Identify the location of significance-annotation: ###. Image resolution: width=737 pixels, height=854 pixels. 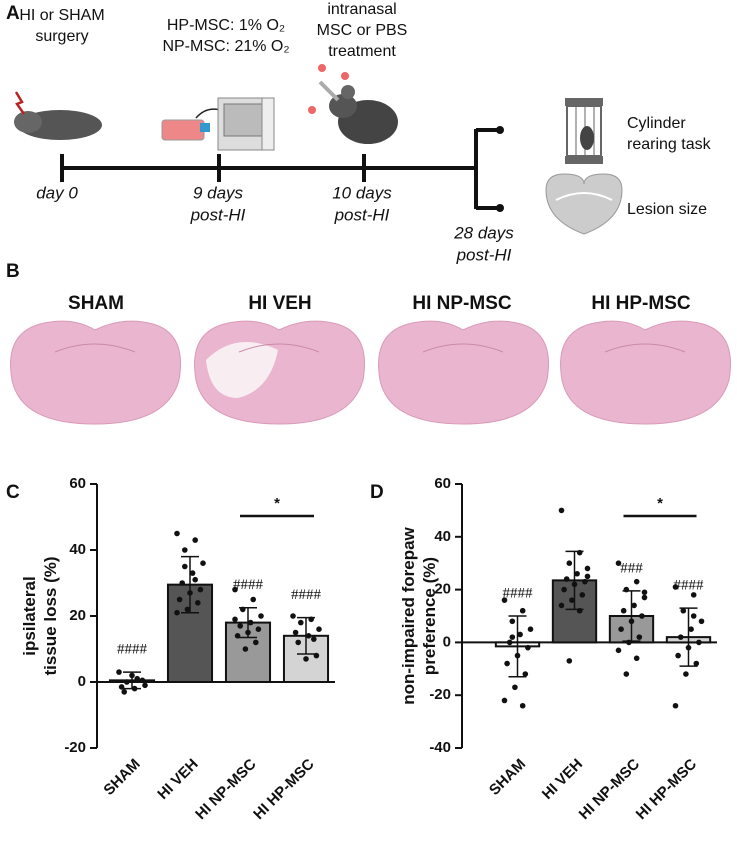
(631, 568).